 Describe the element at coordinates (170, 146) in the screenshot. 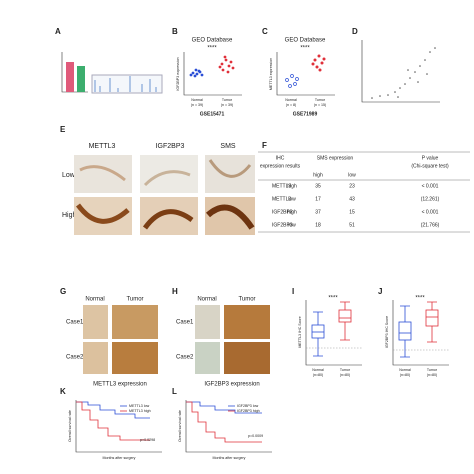

I see `column-label: IGF2BP3` at that location.